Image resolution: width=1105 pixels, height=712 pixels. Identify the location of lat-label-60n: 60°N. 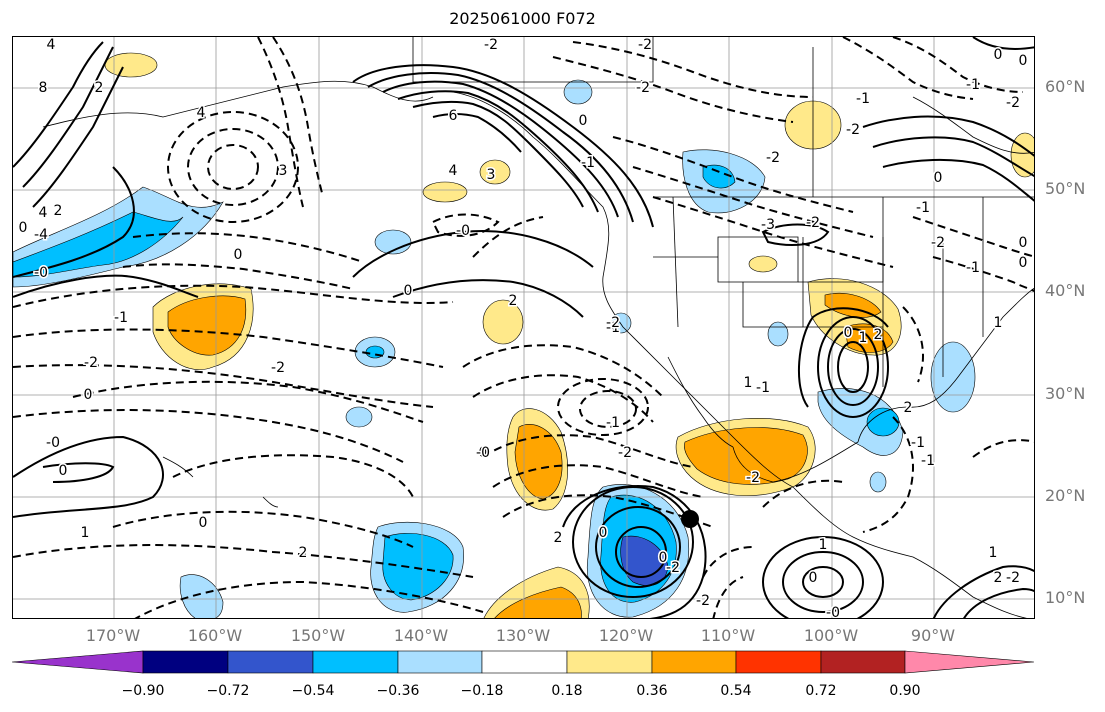
(1065, 86).